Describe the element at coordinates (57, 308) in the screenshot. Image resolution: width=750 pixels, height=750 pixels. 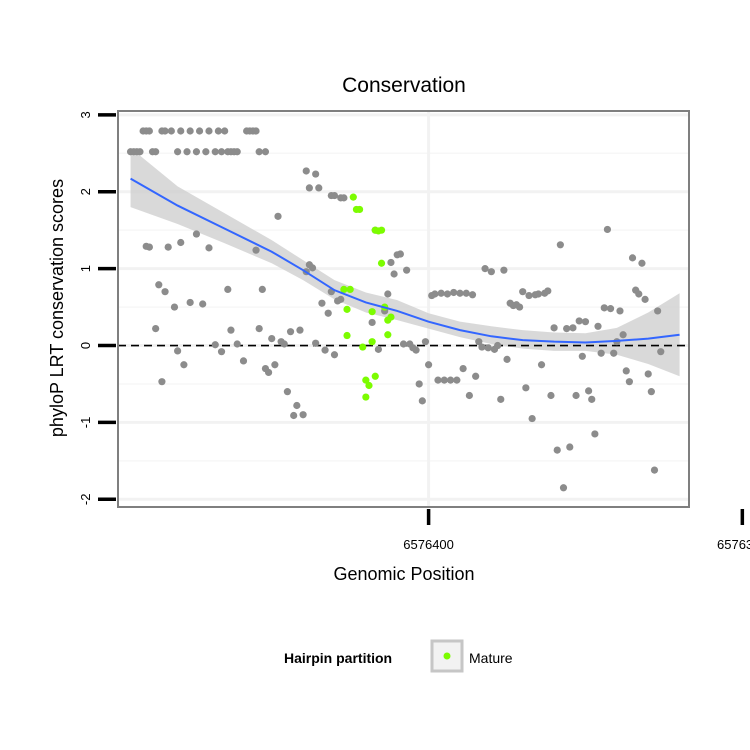
I see `y-axis-label: phyloP LRT conservation scores` at that location.